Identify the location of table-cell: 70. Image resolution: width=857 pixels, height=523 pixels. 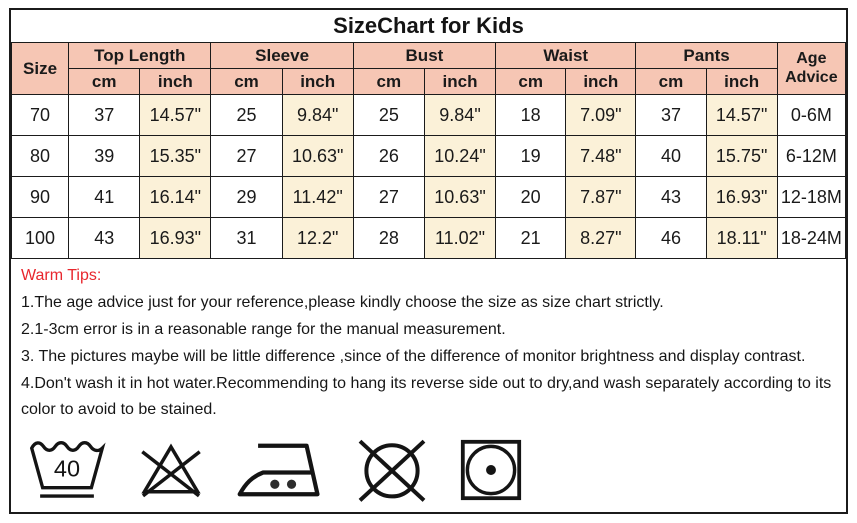
(40, 115).